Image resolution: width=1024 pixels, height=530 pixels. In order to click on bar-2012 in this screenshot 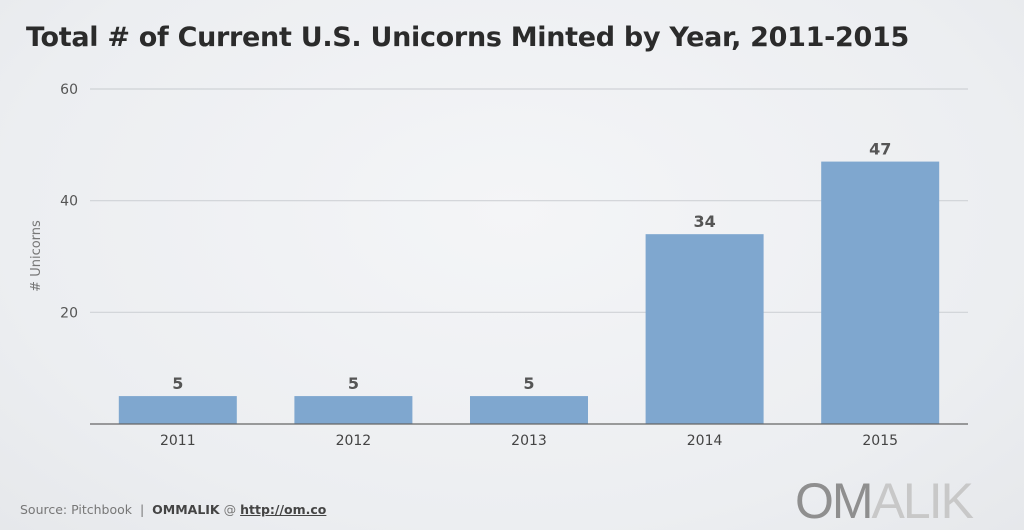, I will do `click(353, 410)`.